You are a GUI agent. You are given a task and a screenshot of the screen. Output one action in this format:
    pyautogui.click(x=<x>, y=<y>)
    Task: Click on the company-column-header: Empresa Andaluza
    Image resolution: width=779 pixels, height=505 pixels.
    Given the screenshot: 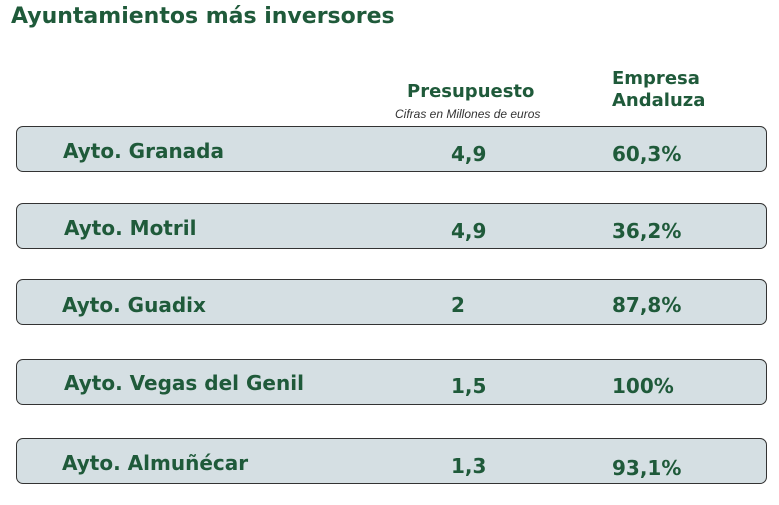 What is the action you would take?
    pyautogui.click(x=658, y=90)
    